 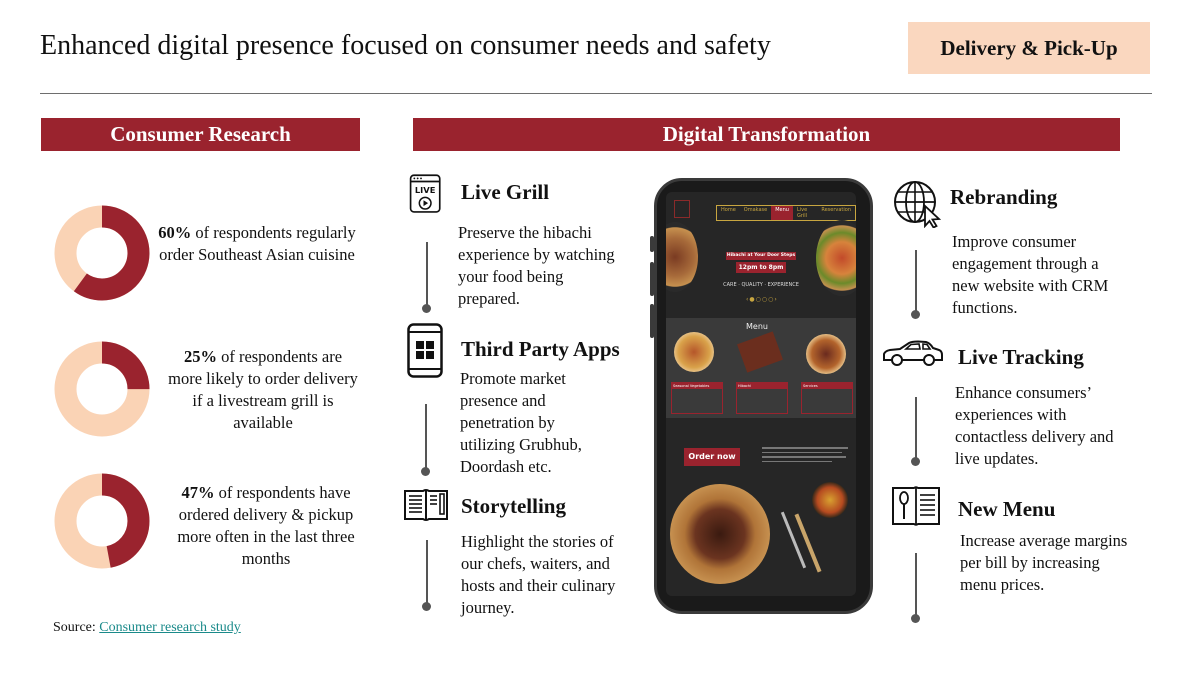 What do you see at coordinates (170, 627) in the screenshot?
I see `source-link: Consumer research study` at bounding box center [170, 627].